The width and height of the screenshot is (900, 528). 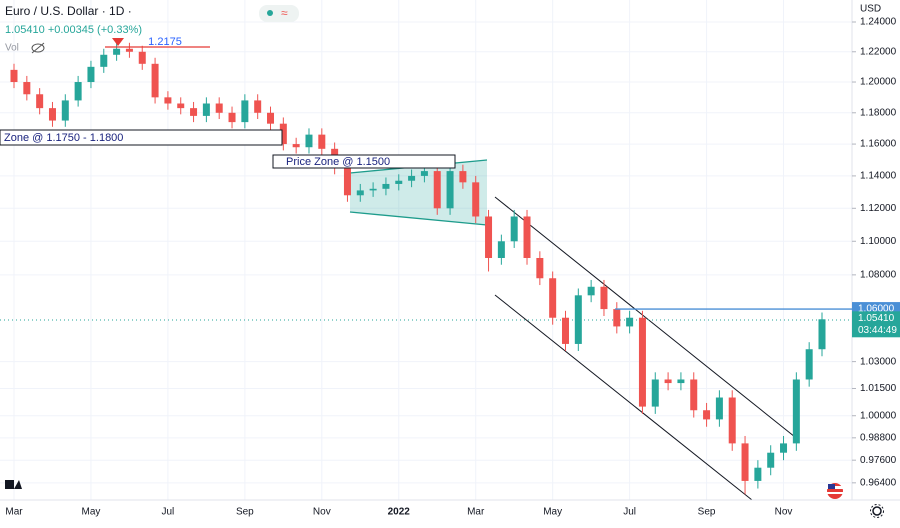 What do you see at coordinates (876, 318) in the screenshot?
I see `price-tag-label: 1.05410` at bounding box center [876, 318].